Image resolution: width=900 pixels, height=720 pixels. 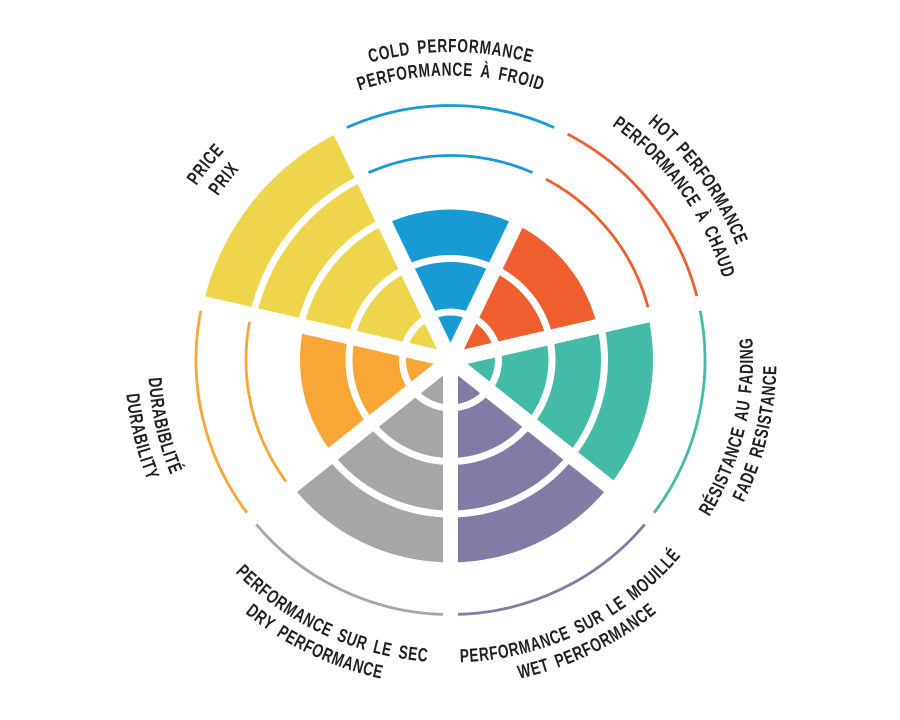 I want to click on svg-text: W, so click(x=524, y=671).